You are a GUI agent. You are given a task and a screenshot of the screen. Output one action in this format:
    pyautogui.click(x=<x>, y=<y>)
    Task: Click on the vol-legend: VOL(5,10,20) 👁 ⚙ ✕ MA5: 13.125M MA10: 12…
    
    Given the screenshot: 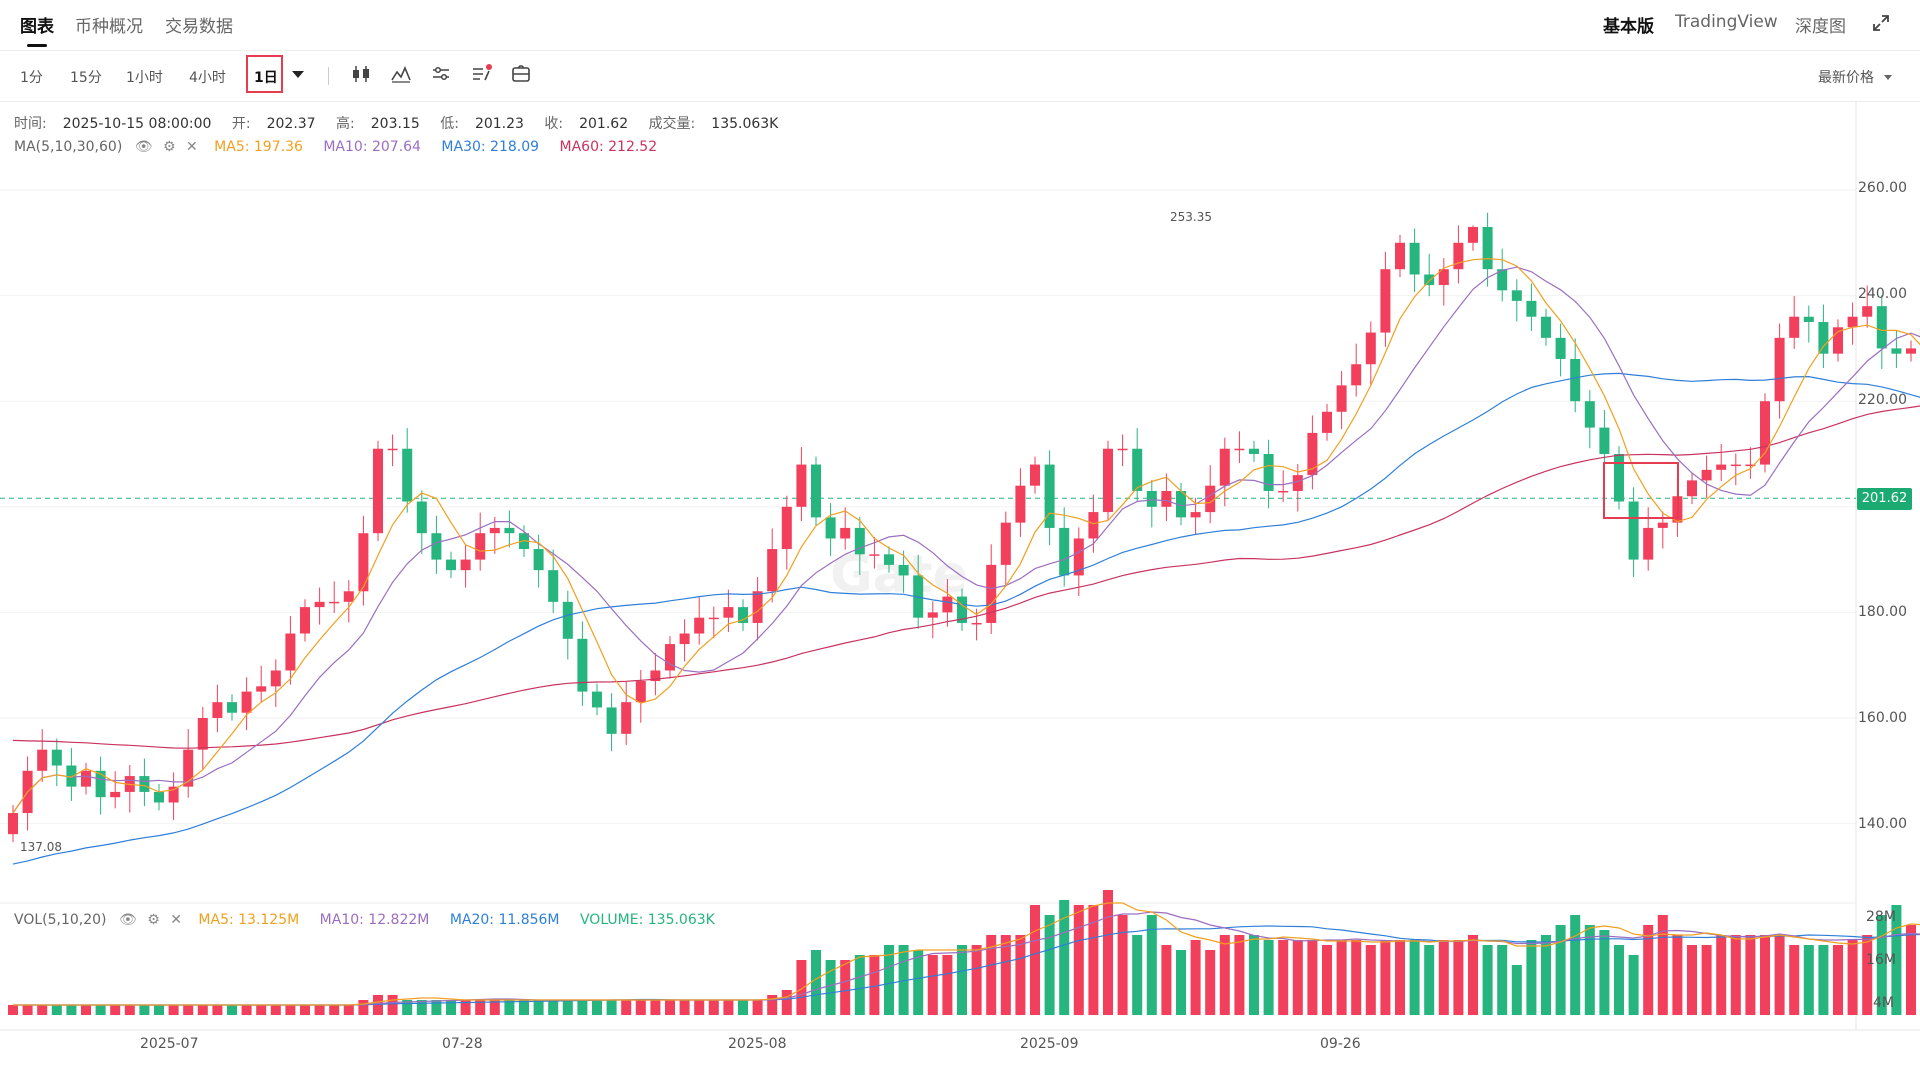 What is the action you would take?
    pyautogui.click(x=372, y=920)
    